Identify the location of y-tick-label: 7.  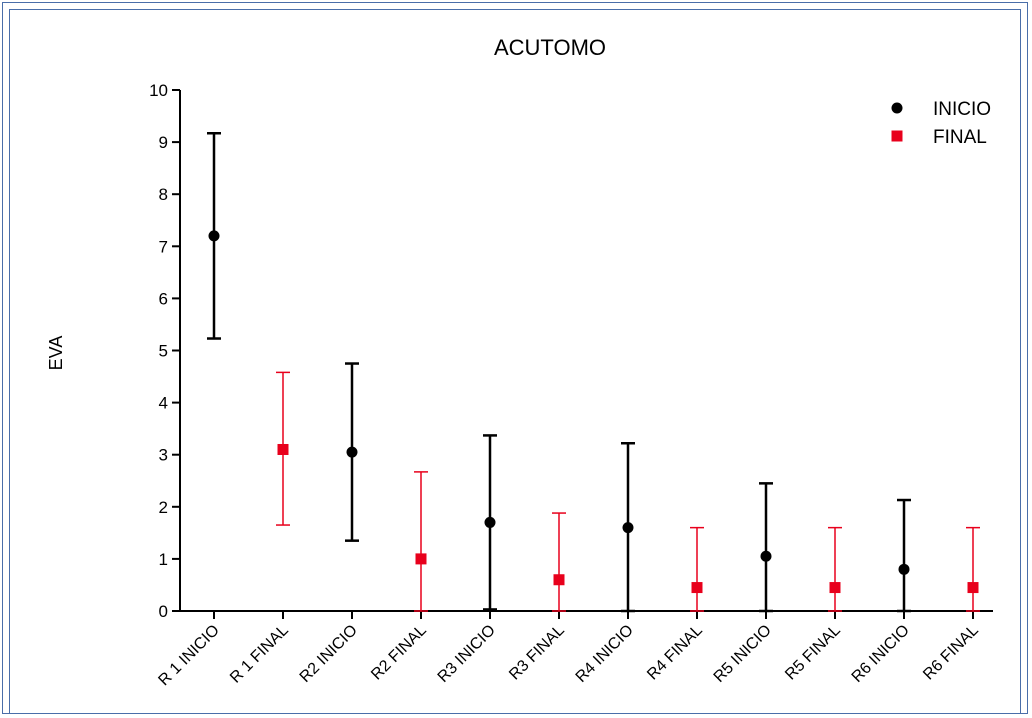
(163, 246).